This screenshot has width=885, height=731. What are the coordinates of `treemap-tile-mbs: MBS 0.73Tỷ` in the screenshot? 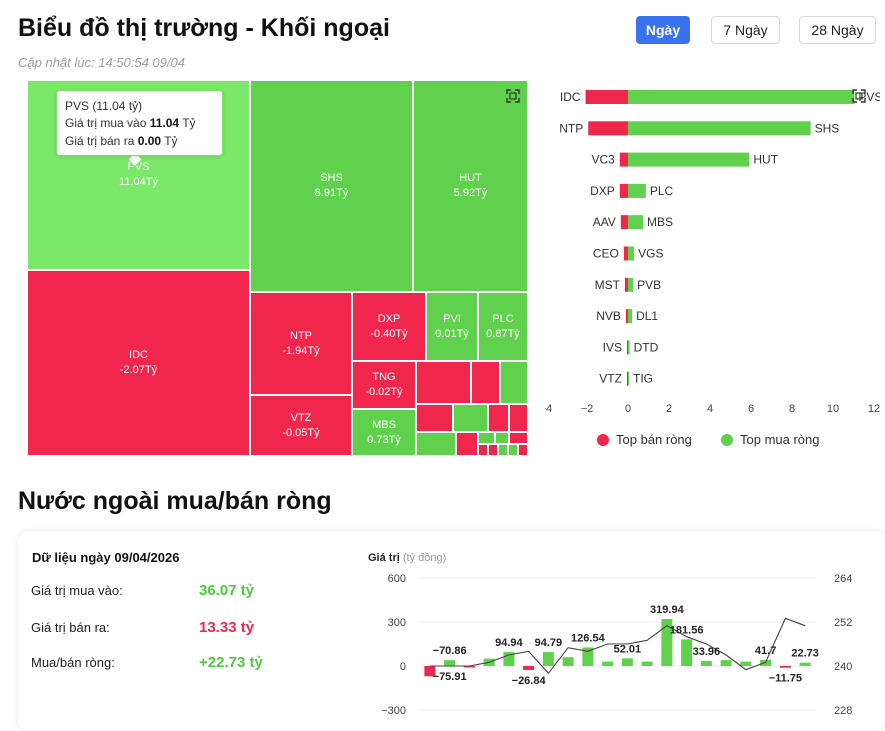 It's located at (384, 432).